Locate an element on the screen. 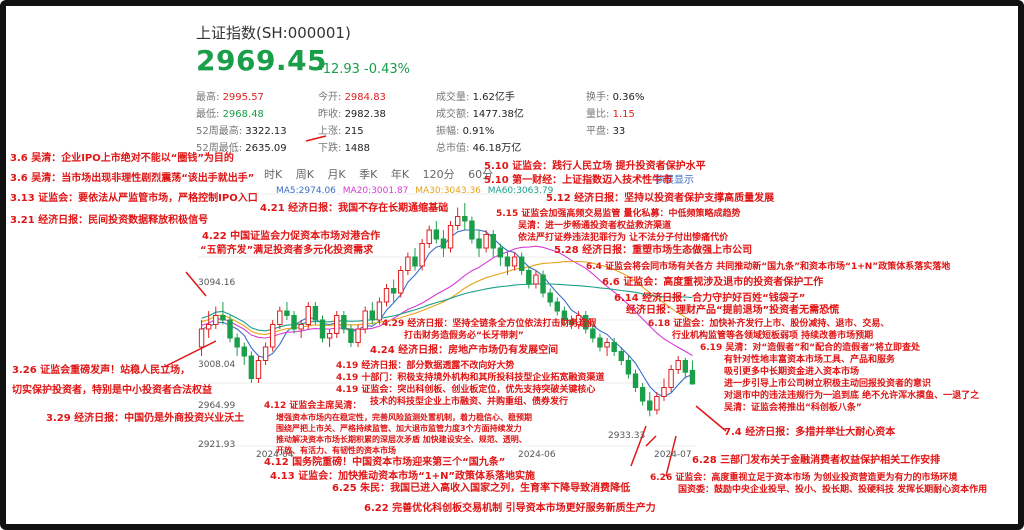  stat-52w-low: 2635.09 is located at coordinates (266, 148).